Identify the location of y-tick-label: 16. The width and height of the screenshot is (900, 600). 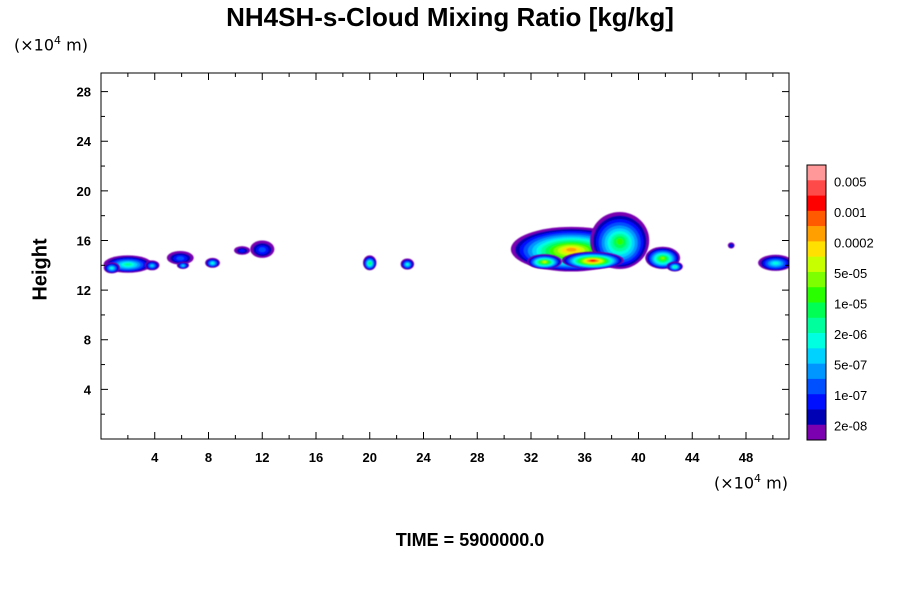
(84, 240).